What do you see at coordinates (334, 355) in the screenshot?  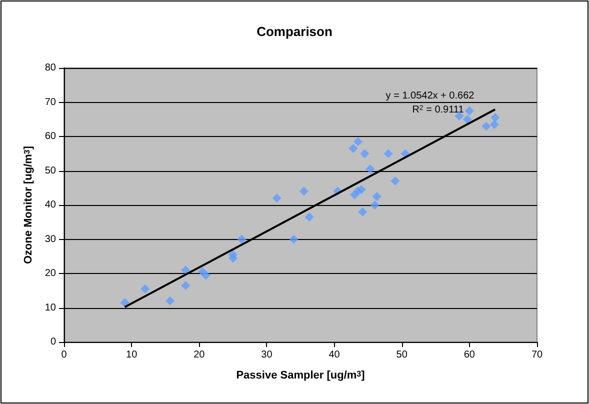 I see `x-tick-label: 40` at bounding box center [334, 355].